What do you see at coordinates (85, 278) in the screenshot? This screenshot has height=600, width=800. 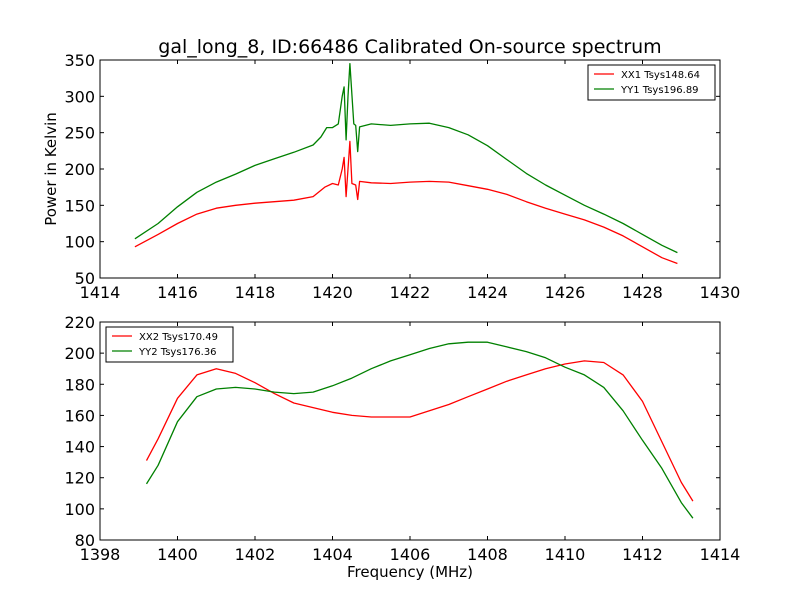 I see `y-tick-label: 50` at bounding box center [85, 278].